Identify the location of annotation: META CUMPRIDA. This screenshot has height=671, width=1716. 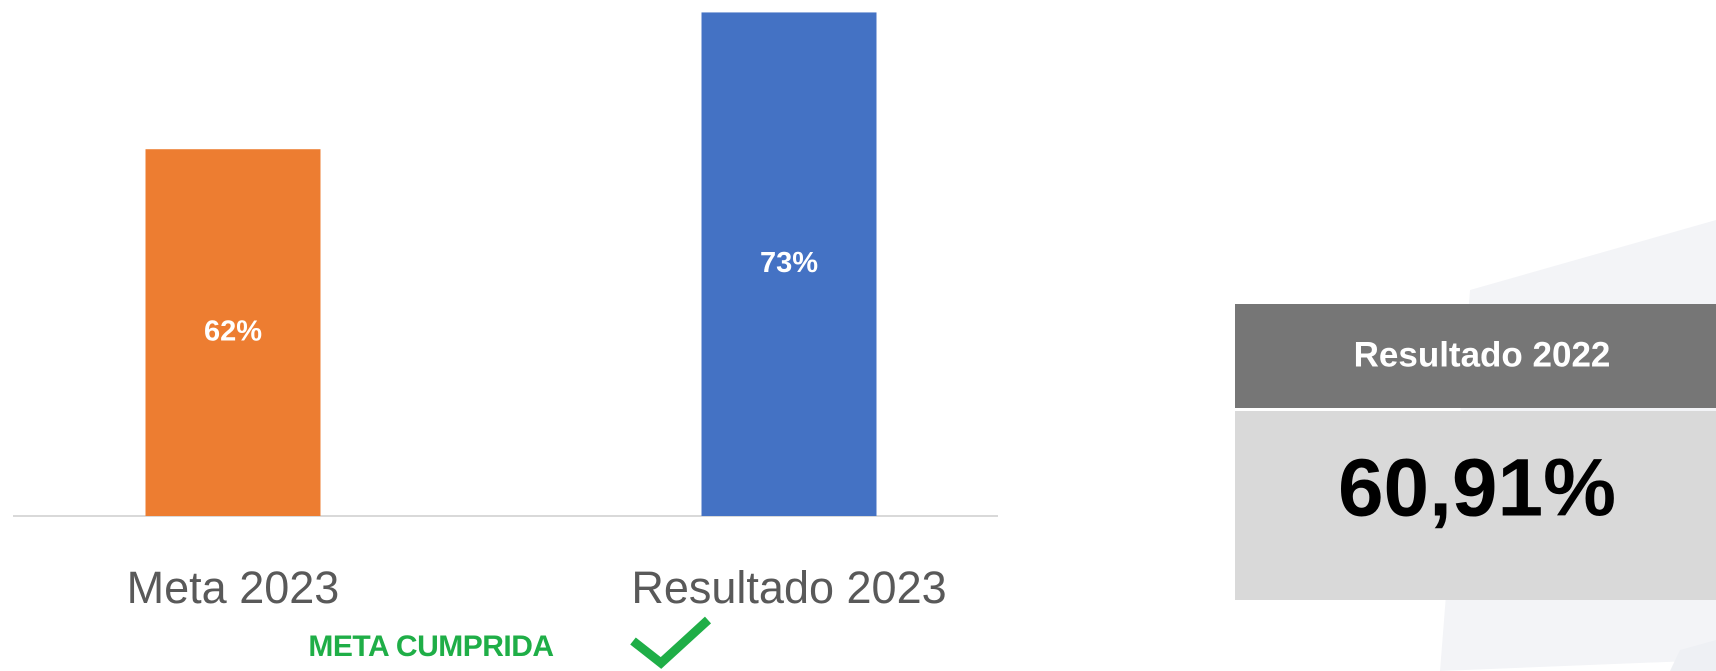
(430, 646).